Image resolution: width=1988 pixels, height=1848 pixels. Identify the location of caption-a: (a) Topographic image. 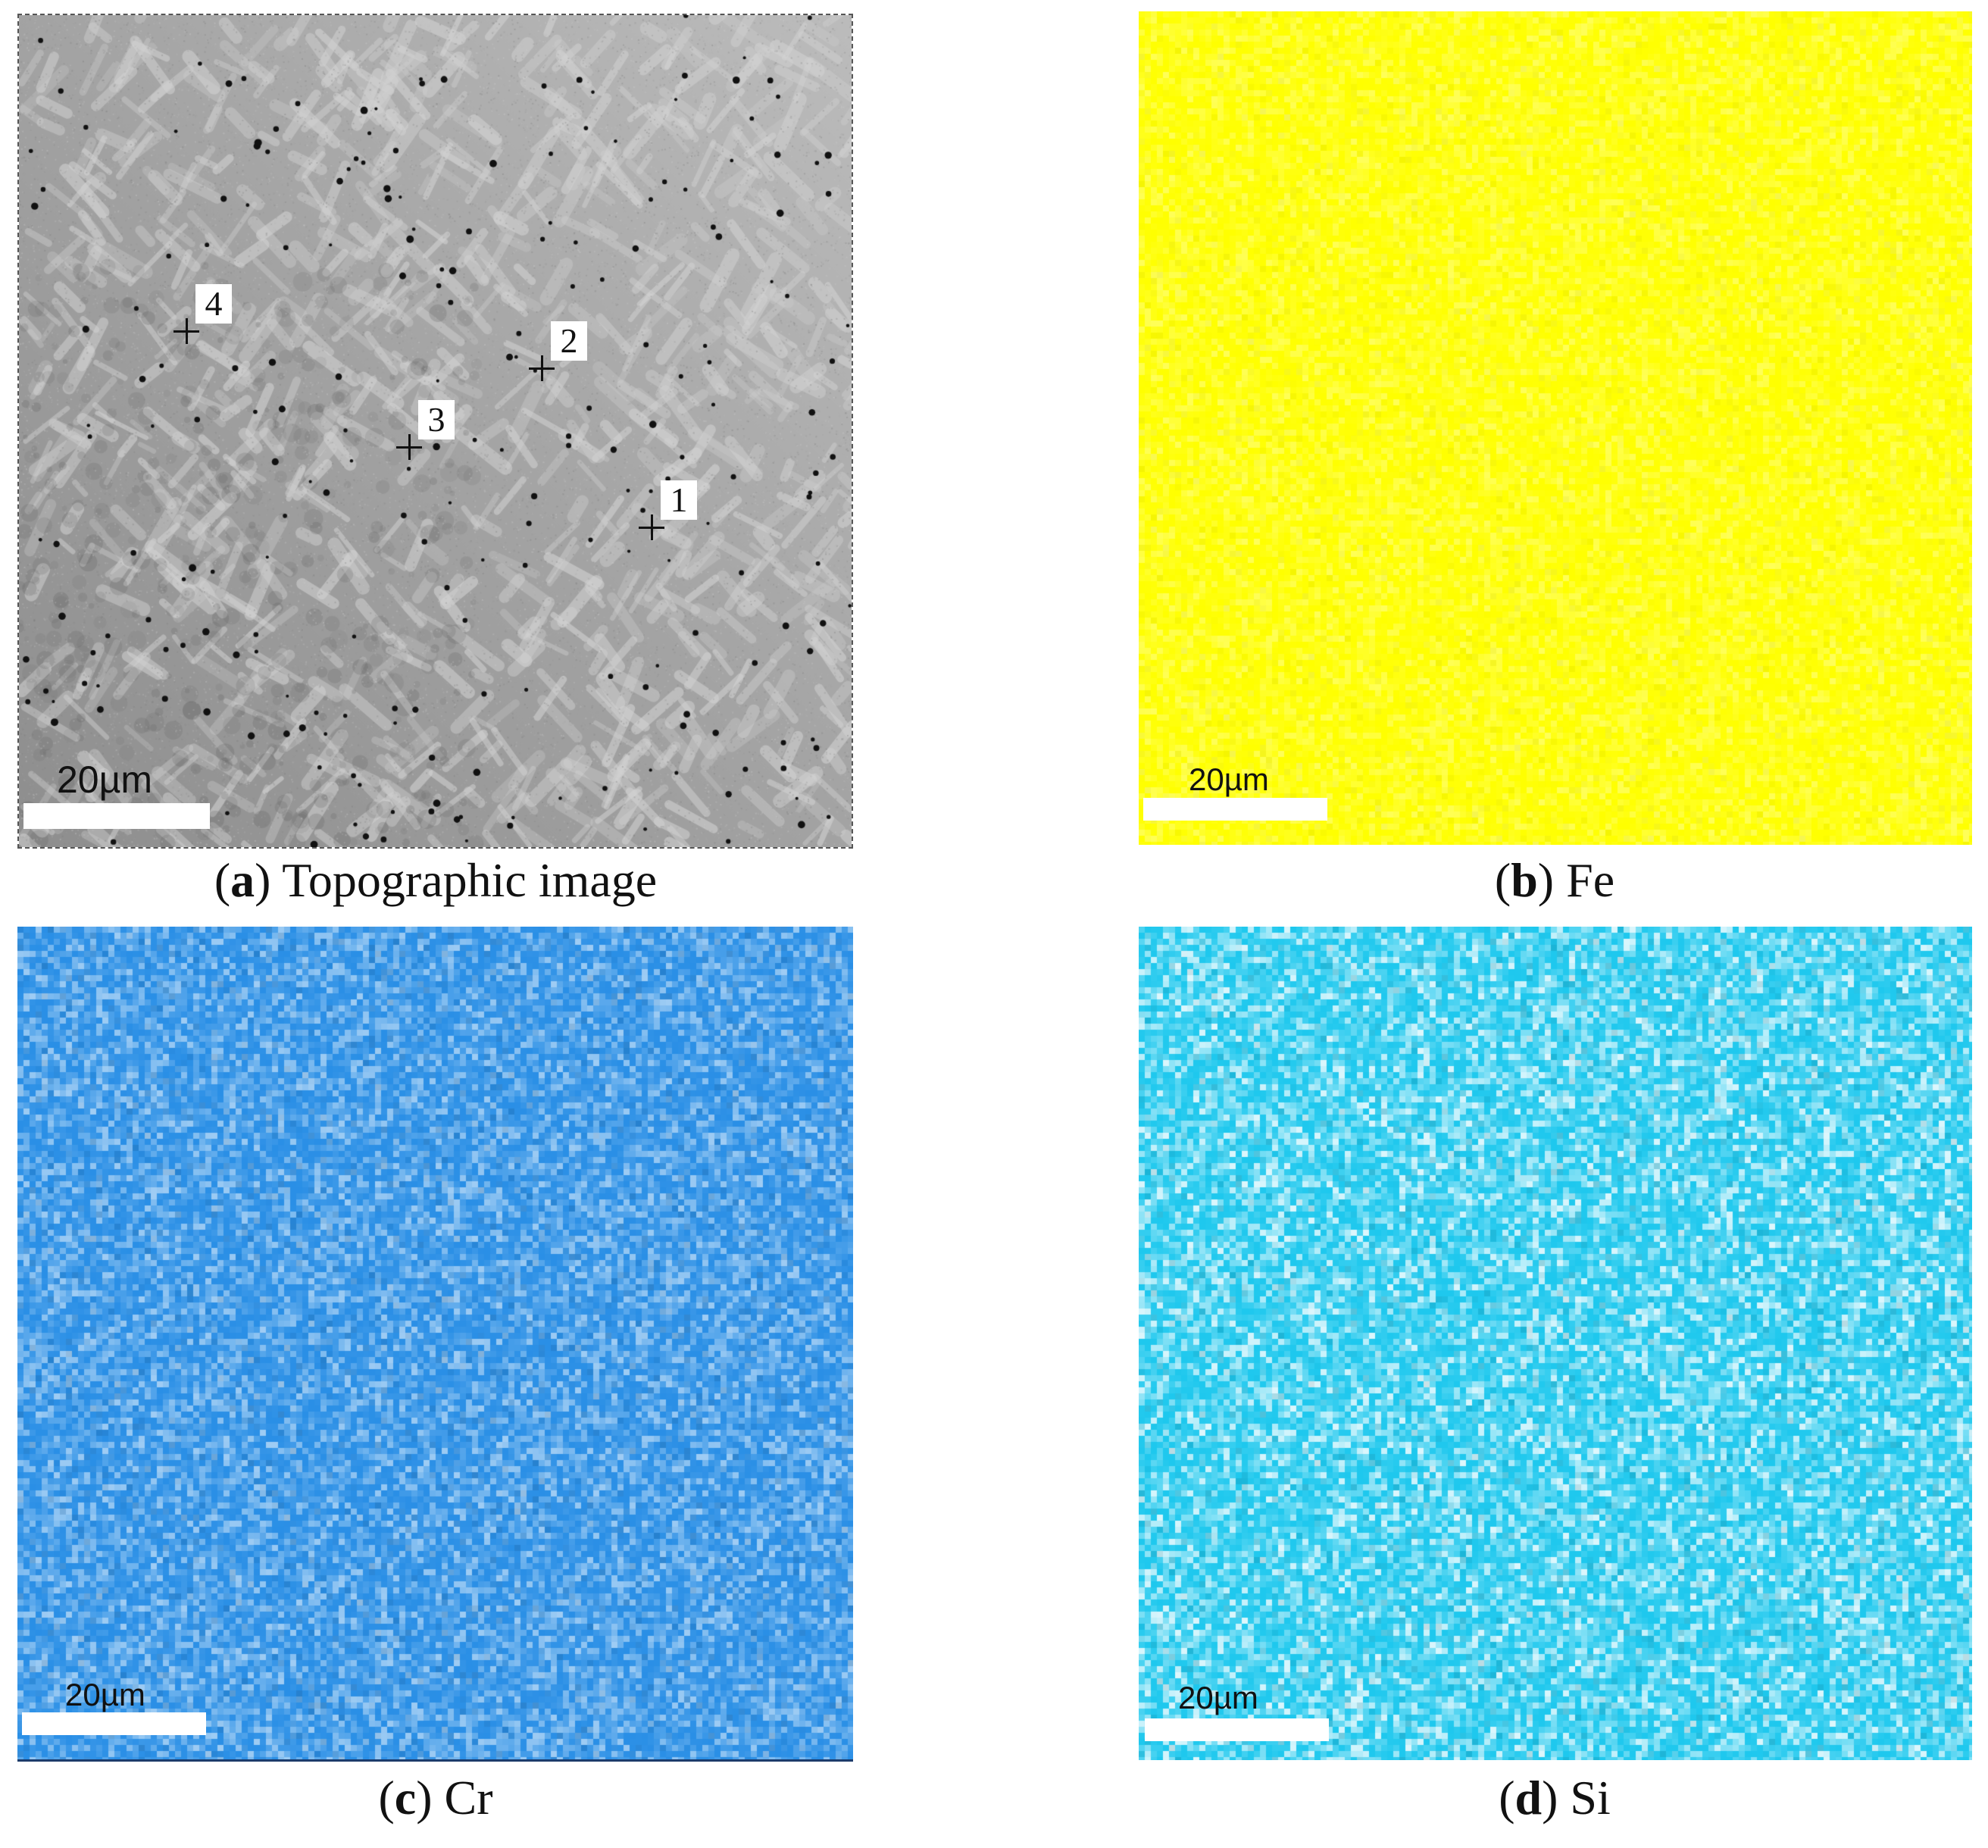
(436, 880).